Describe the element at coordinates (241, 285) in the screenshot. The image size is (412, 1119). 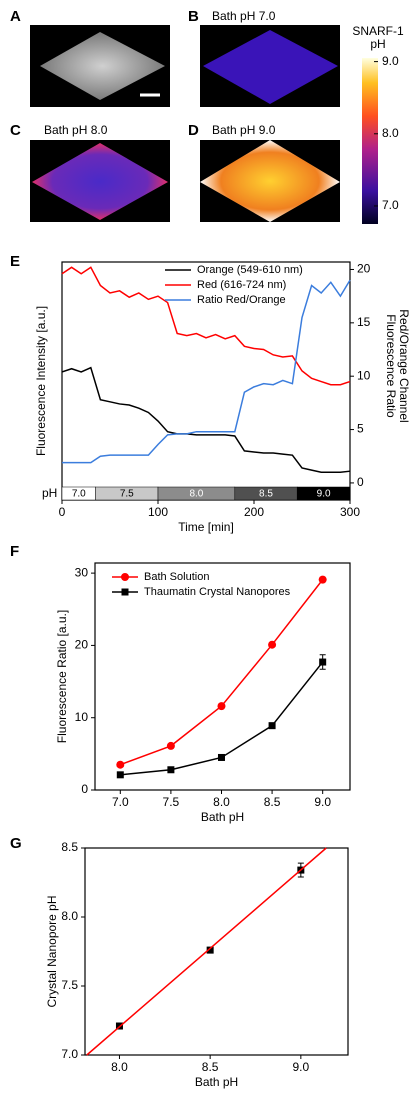
I see `legend-label: Red (616-724 nm)` at that location.